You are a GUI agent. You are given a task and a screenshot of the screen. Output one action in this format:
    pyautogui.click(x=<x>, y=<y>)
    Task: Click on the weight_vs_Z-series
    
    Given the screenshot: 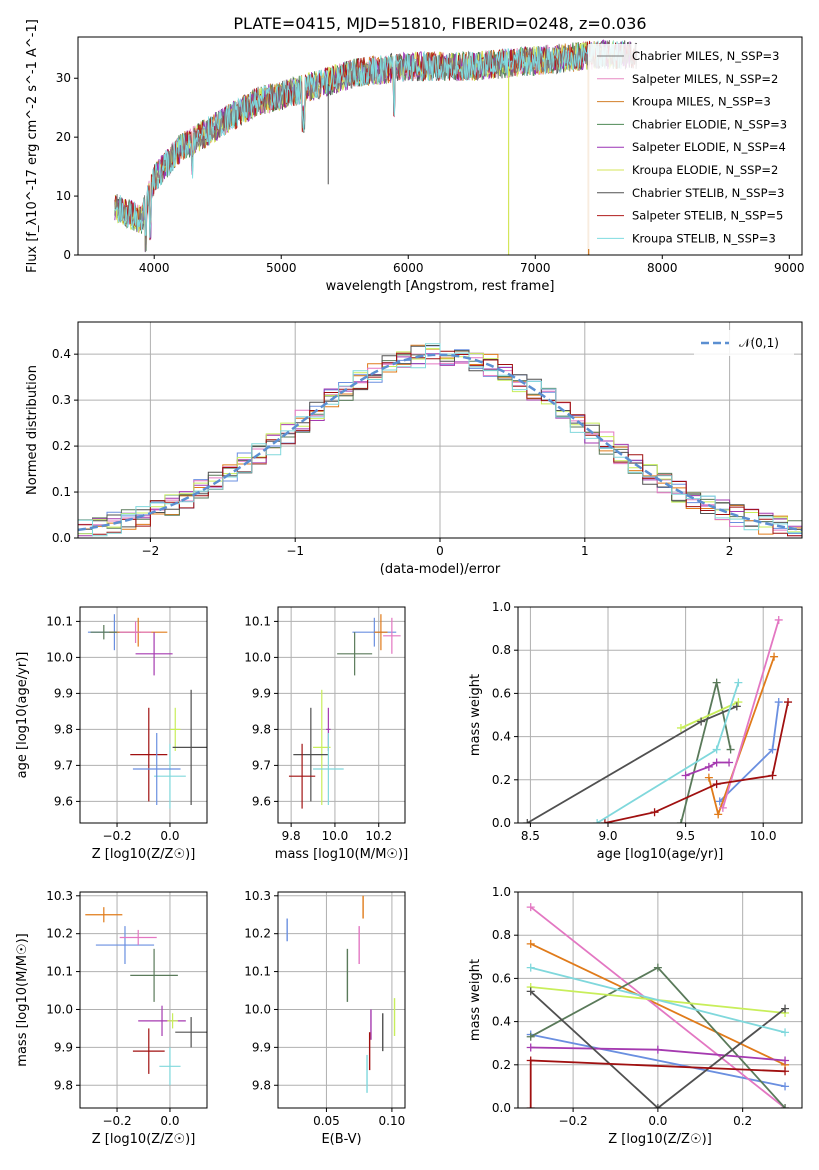 What is the action you would take?
    pyautogui.click(x=658, y=1005)
    